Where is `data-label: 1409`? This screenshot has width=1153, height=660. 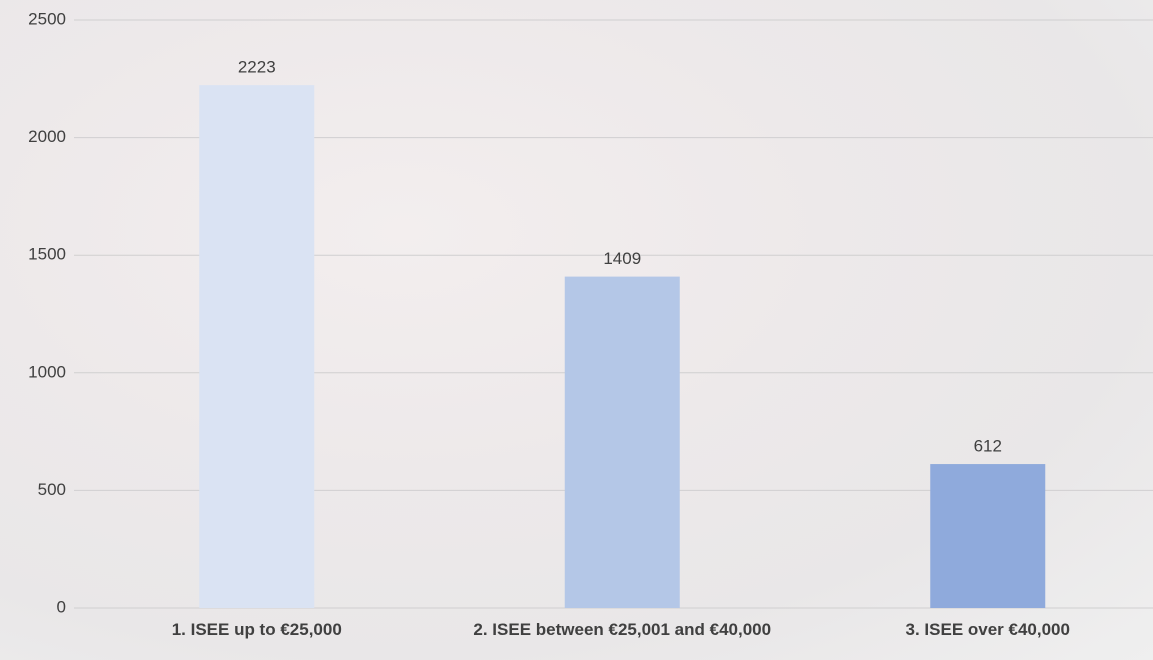
data-label: 1409 is located at coordinates (622, 258).